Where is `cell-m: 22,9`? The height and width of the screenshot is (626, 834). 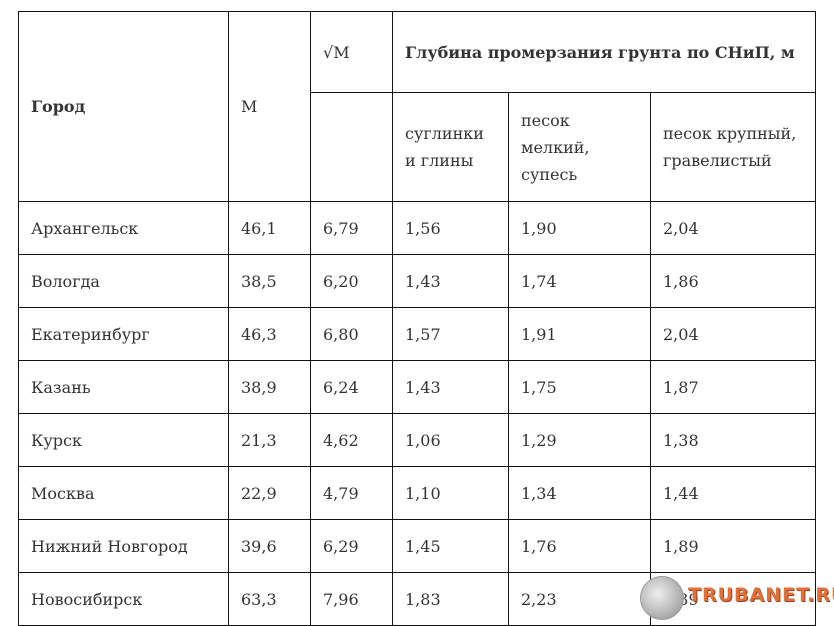
cell-m: 22,9 is located at coordinates (269, 493).